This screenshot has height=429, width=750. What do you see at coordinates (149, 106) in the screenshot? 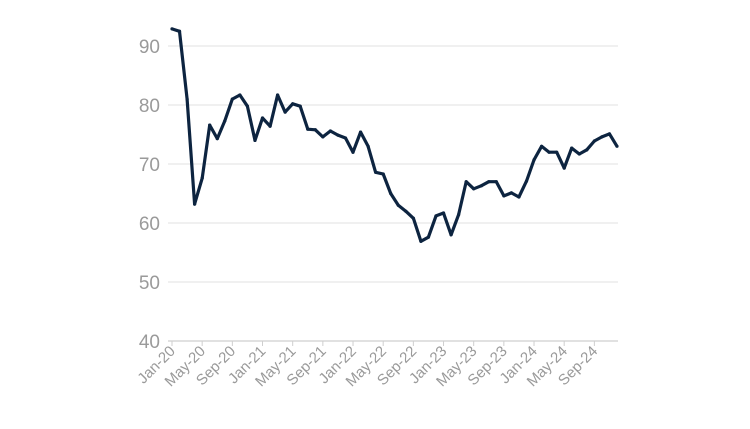
I see `y-tick-label: 80` at bounding box center [149, 106].